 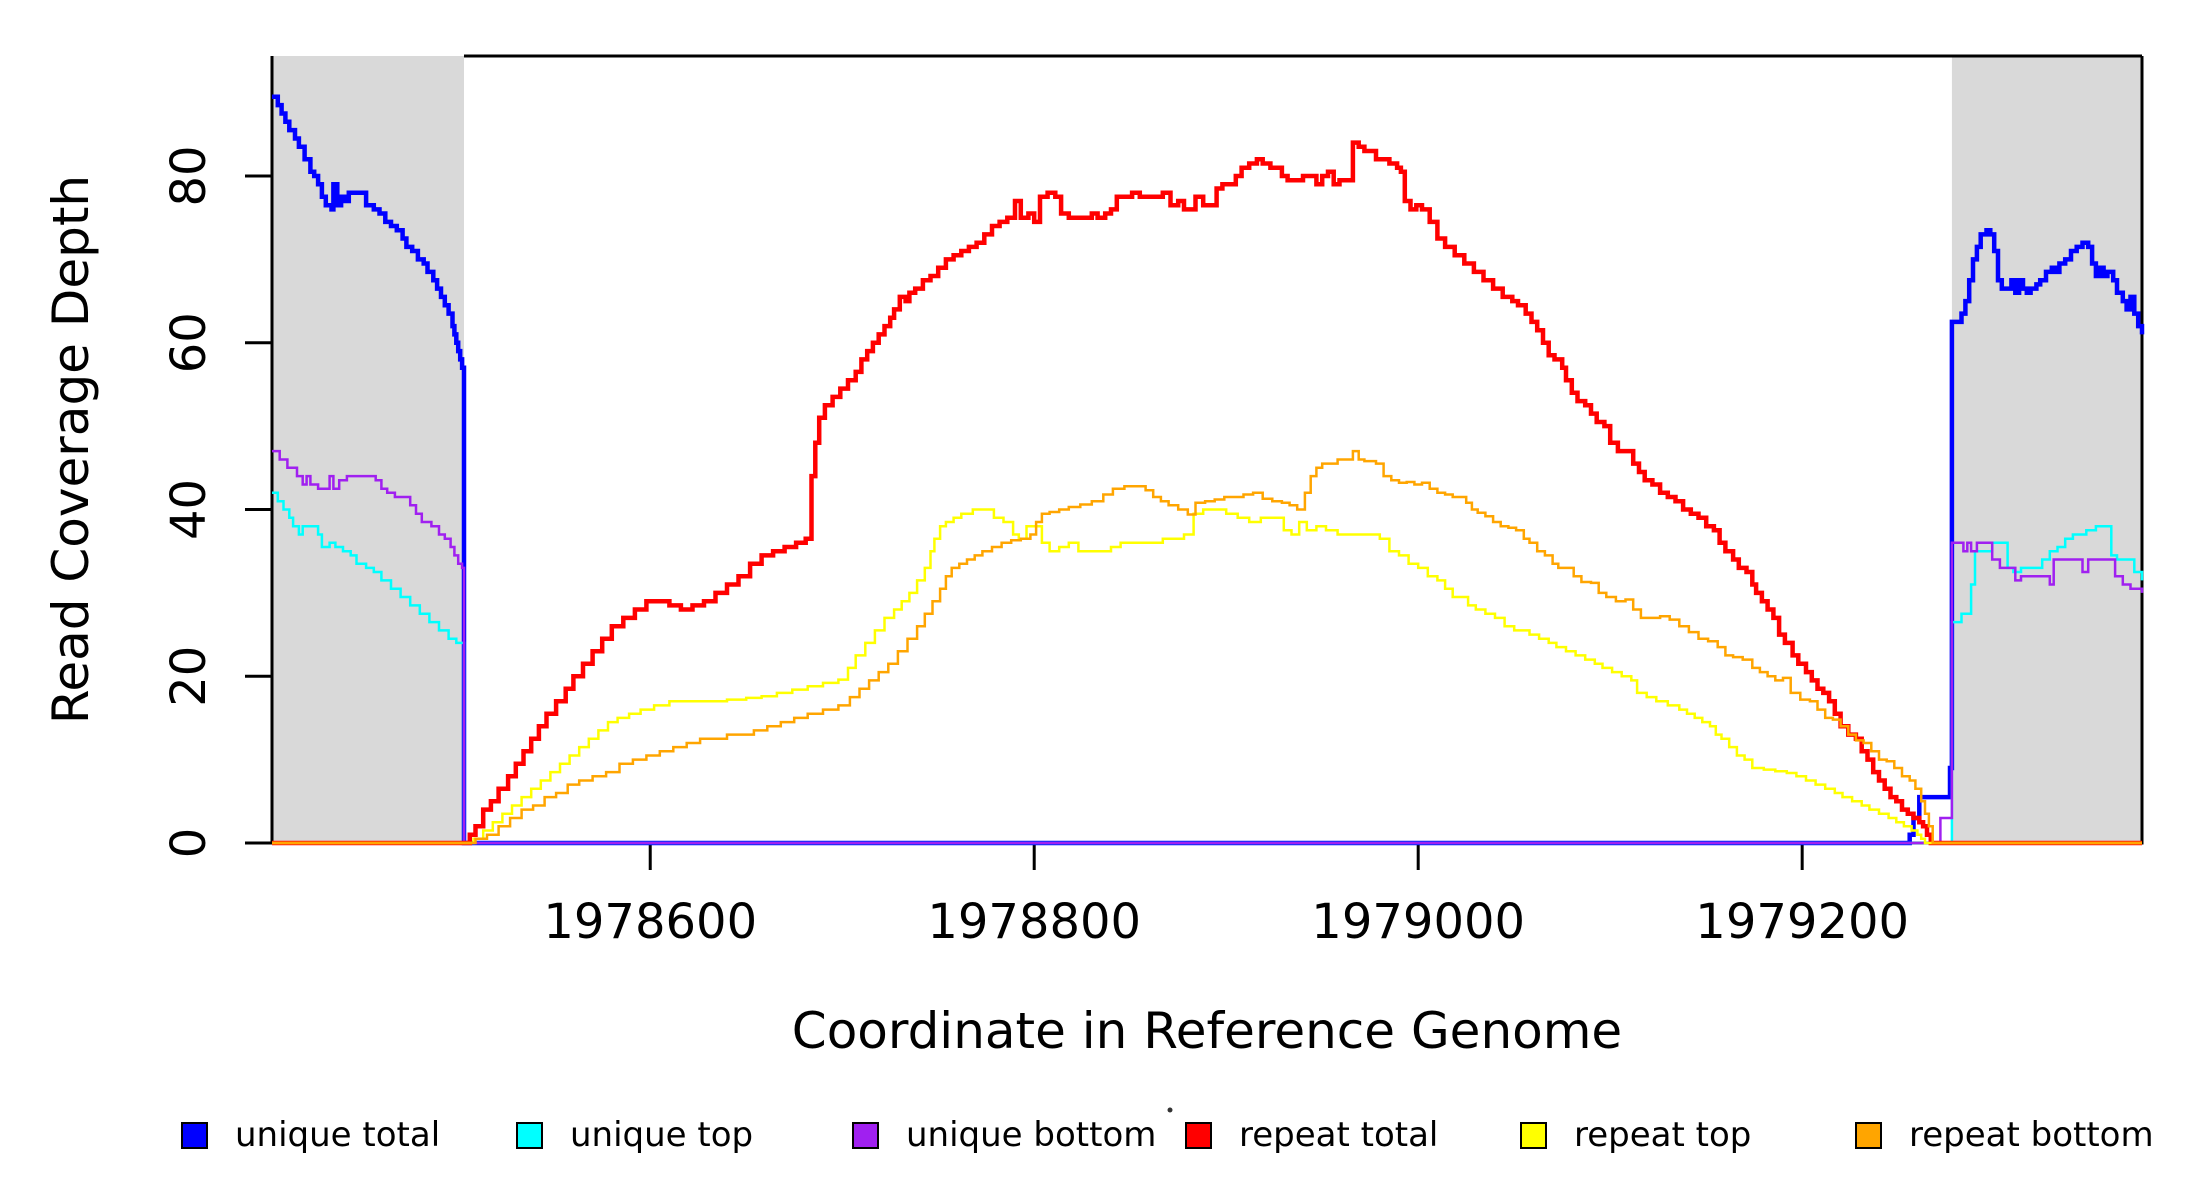 What do you see at coordinates (1533, 1135) in the screenshot?
I see `legend-swatch-repeat_top` at bounding box center [1533, 1135].